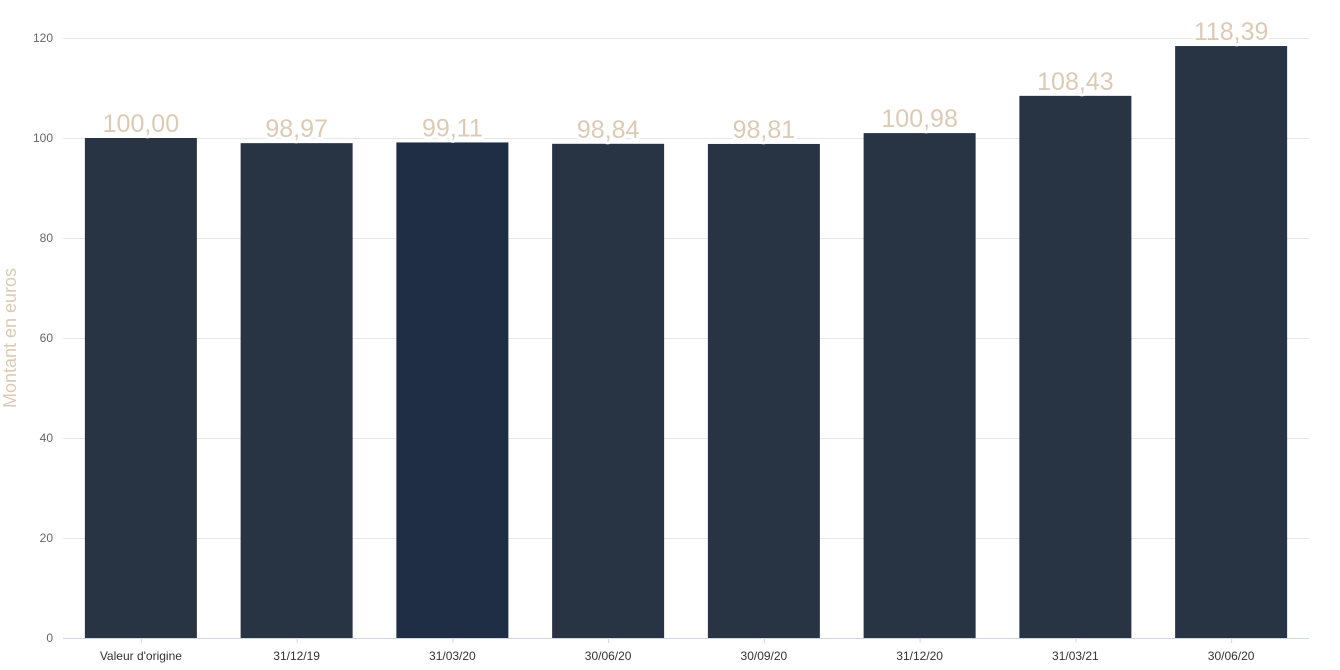  Describe the element at coordinates (49, 638) in the screenshot. I see `y-tick-label: 0` at that location.